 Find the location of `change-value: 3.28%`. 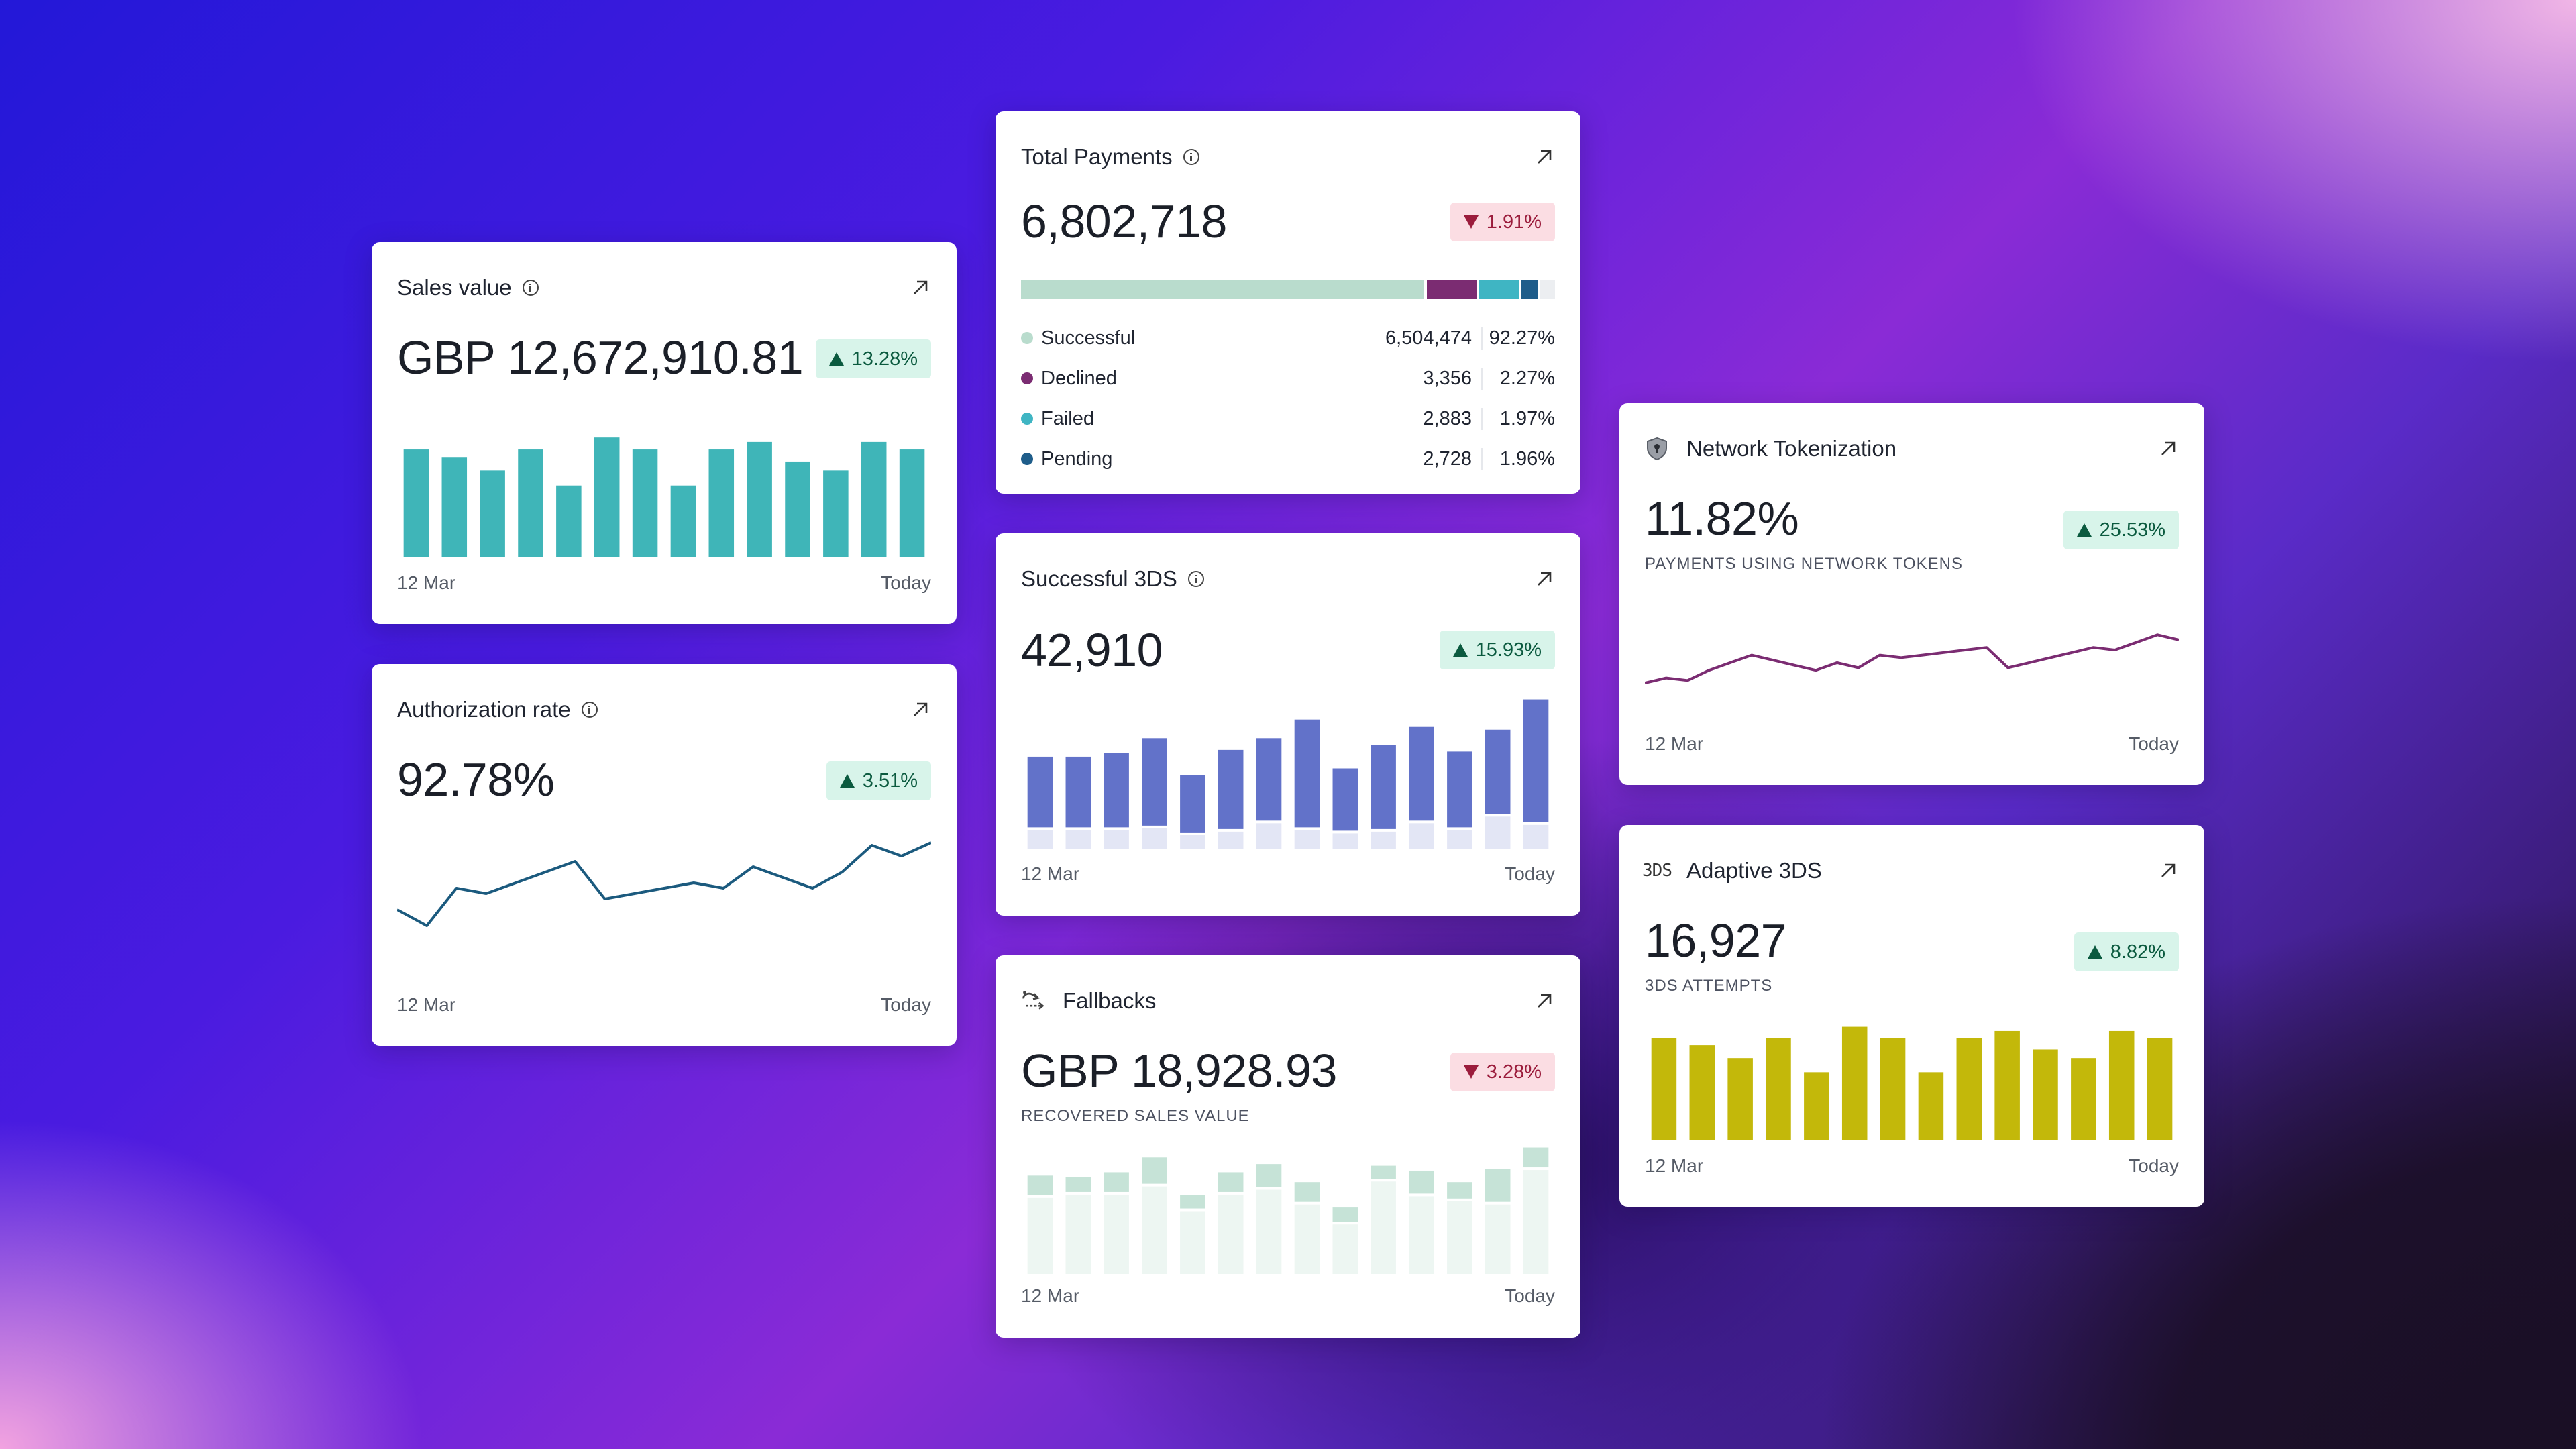

change-value: 3.28% is located at coordinates (1514, 1072).